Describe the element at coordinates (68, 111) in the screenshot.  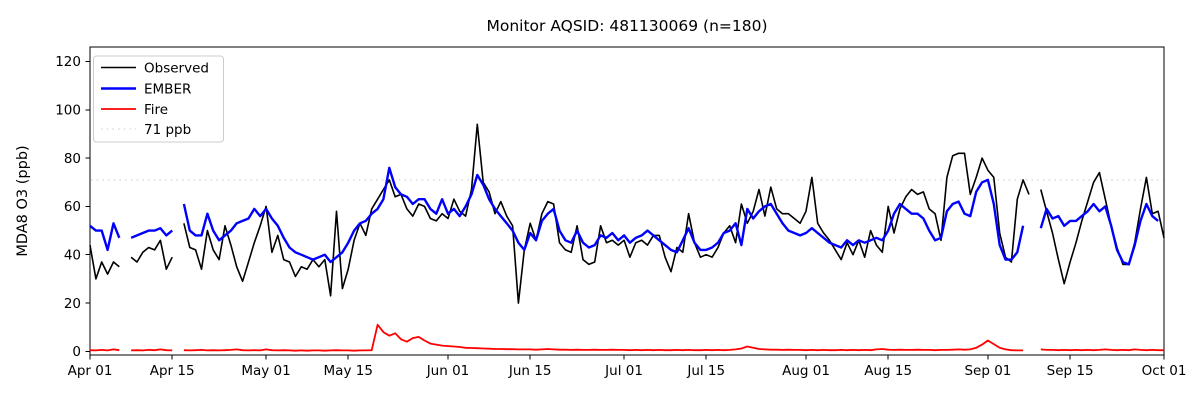
I see `y-tick-label: 100` at that location.